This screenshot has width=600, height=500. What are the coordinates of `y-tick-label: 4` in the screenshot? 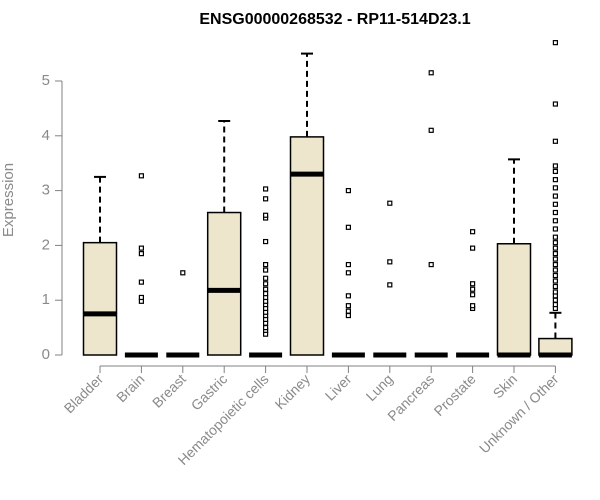 It's located at (46, 135).